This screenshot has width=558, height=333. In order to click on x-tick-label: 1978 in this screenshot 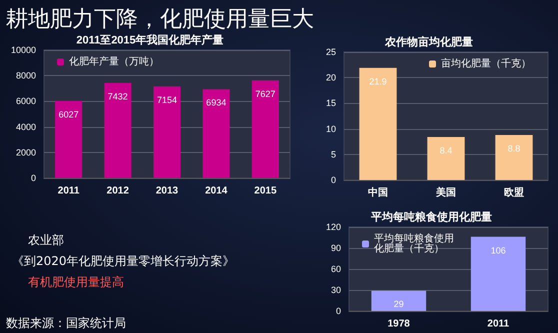, I will do `click(399, 324)`.